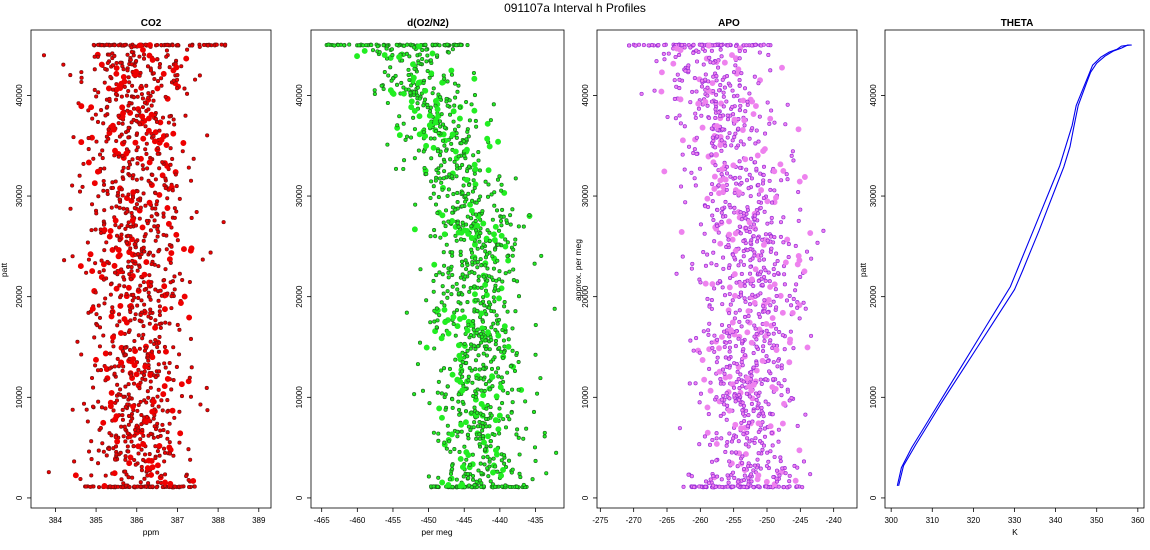 This screenshot has height=550, width=1150. What do you see at coordinates (500, 520) in the screenshot?
I see `o2n2-x-tick-label: -440` at bounding box center [500, 520].